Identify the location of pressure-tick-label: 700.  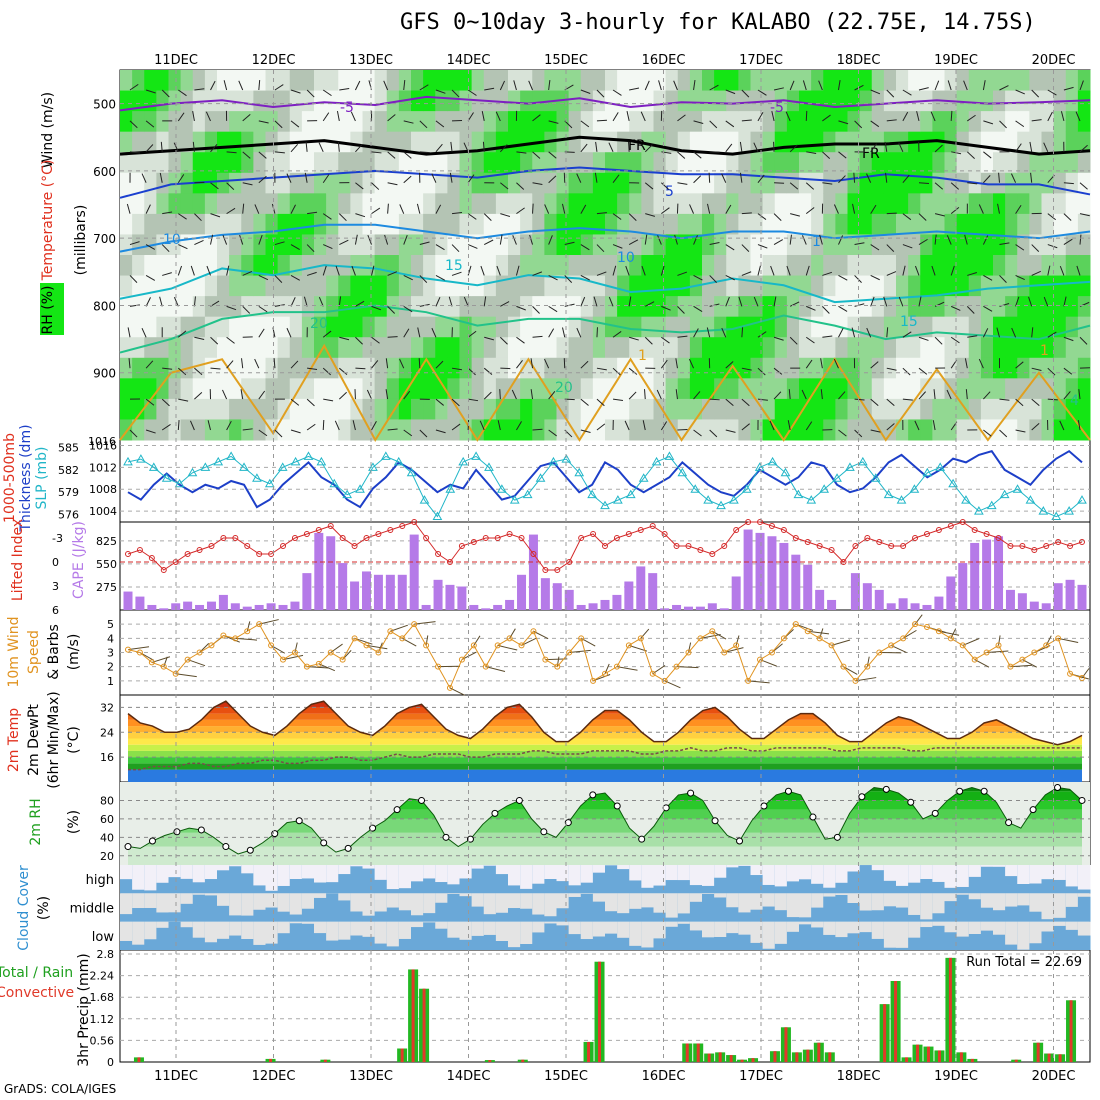
(104, 239).